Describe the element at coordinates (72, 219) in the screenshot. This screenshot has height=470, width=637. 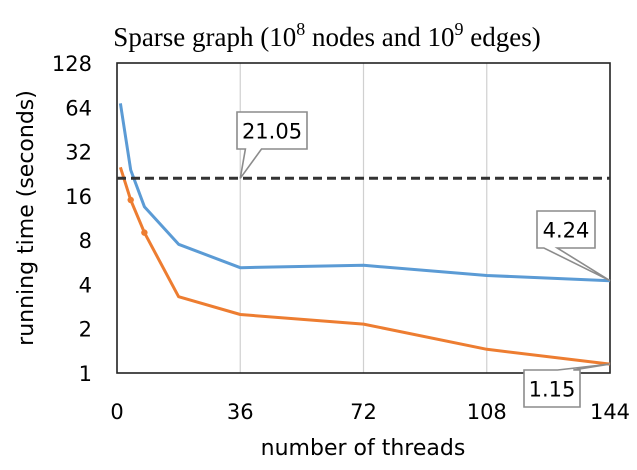
I see `y-tick-labels: 1 2 4 8 16 32 64 128` at that location.